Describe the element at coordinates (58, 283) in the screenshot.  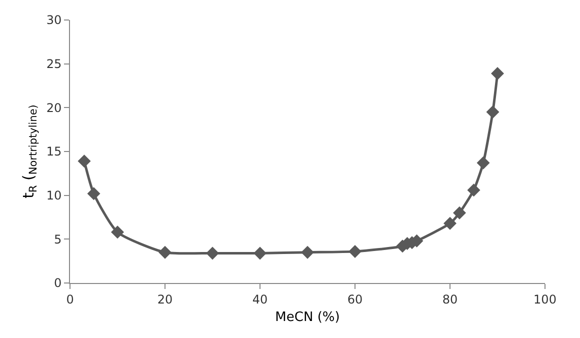
I see `y-tick-label: 0` at that location.